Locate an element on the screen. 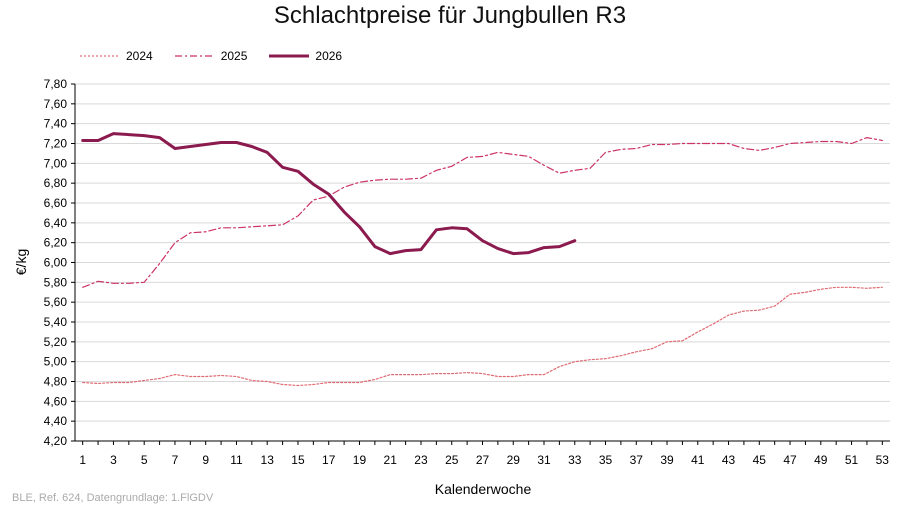  source-note: BLE, Ref. 624, Datengrundlage: 1.FlGDV is located at coordinates (113, 498).